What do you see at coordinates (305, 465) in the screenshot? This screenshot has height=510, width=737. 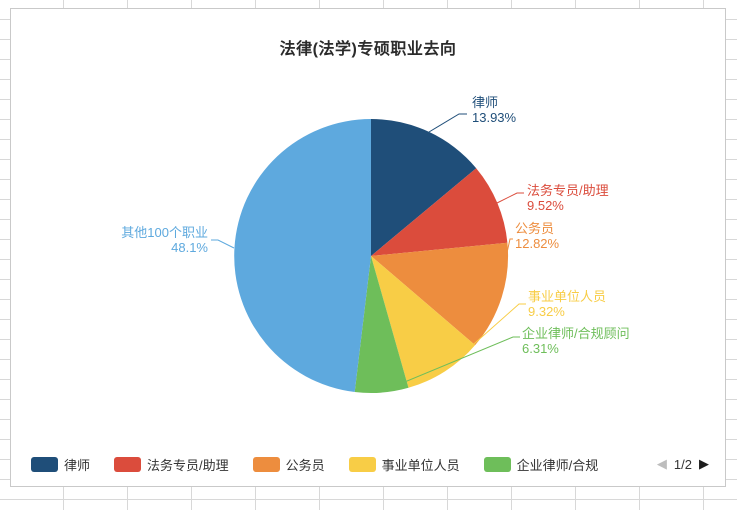 I see `legend-label: 公务员` at bounding box center [305, 465].